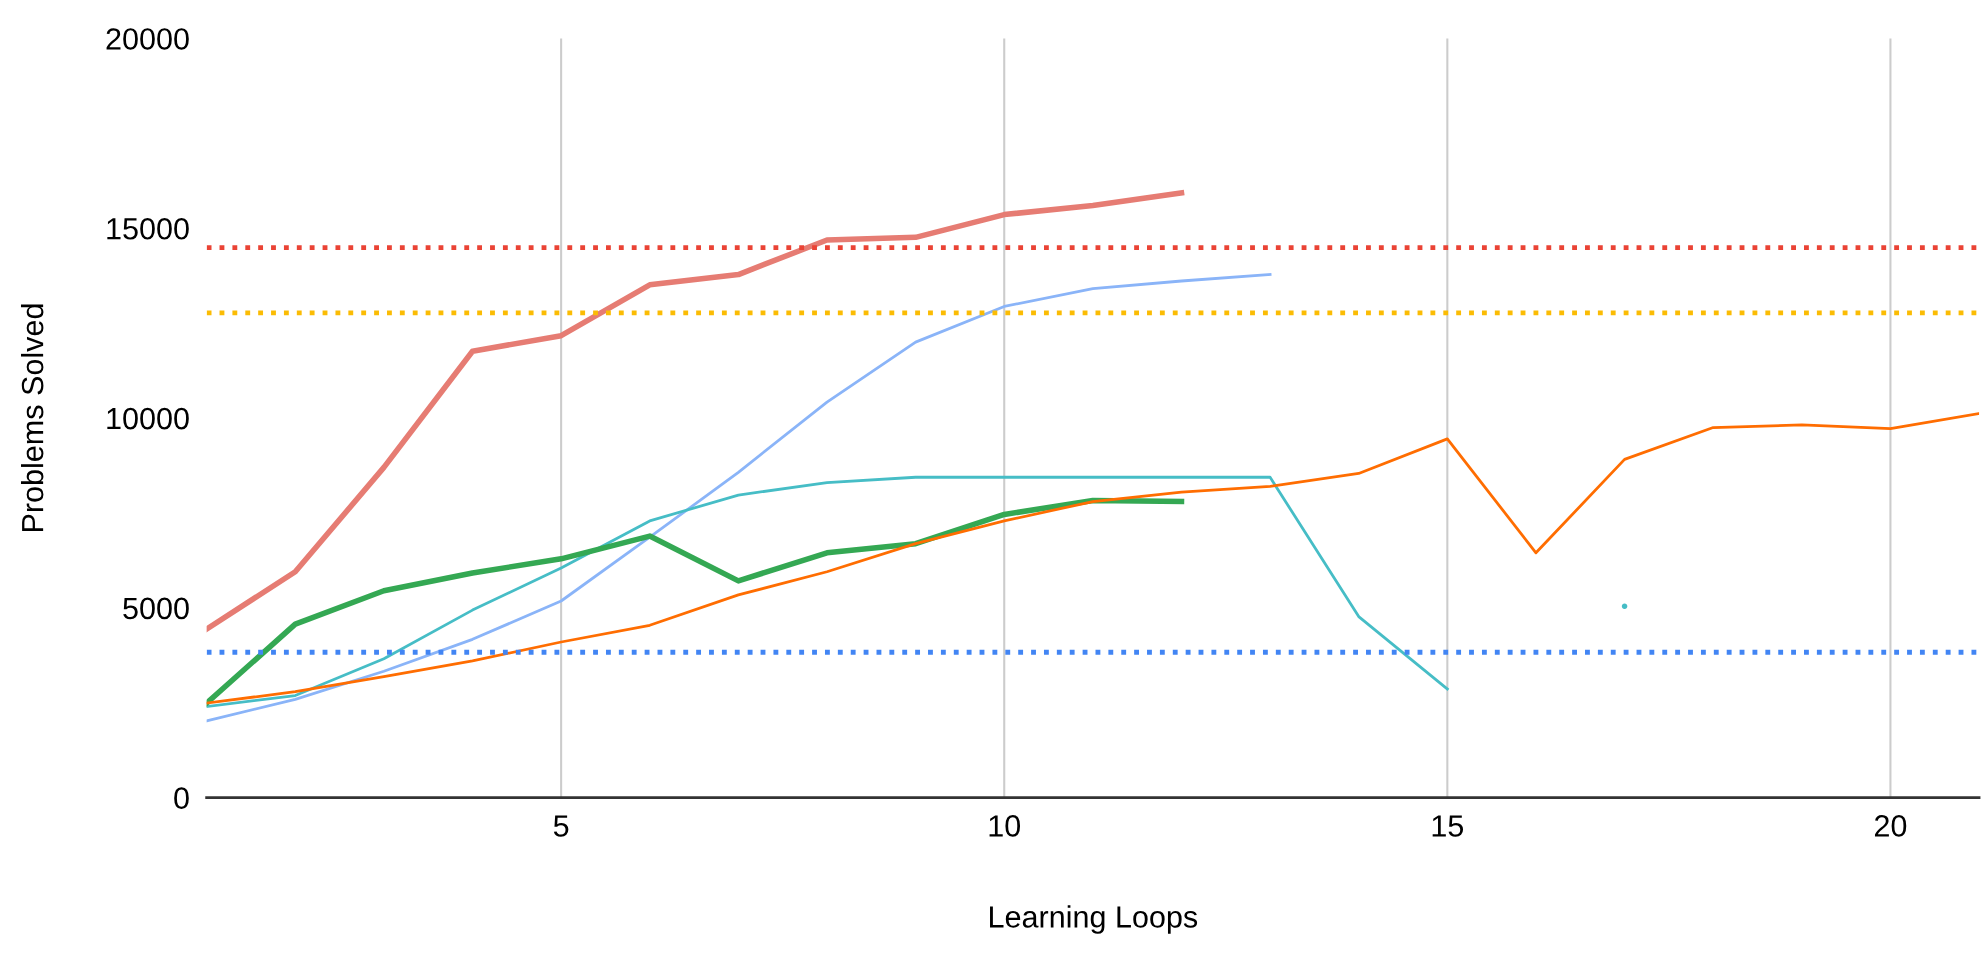 The image size is (1987, 961). What do you see at coordinates (1890, 826) in the screenshot?
I see `x-tick-label: 20` at bounding box center [1890, 826].